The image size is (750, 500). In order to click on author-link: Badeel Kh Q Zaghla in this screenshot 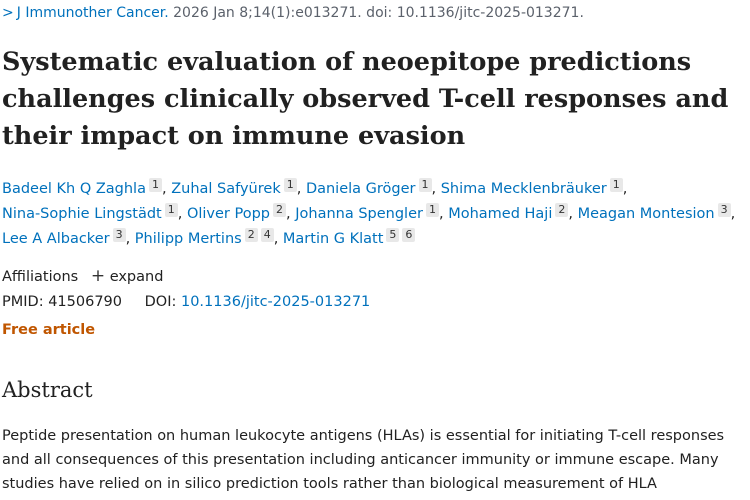, I will do `click(74, 189)`.